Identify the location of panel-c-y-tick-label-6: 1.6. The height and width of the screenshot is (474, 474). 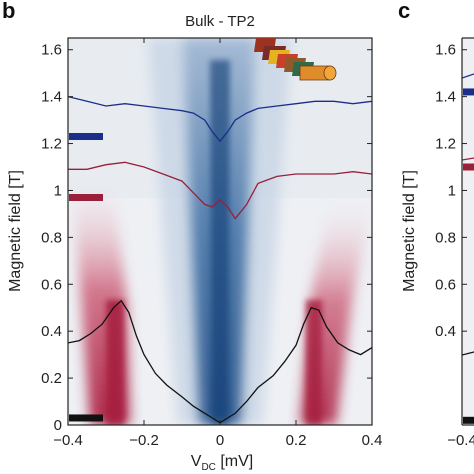
(445, 50).